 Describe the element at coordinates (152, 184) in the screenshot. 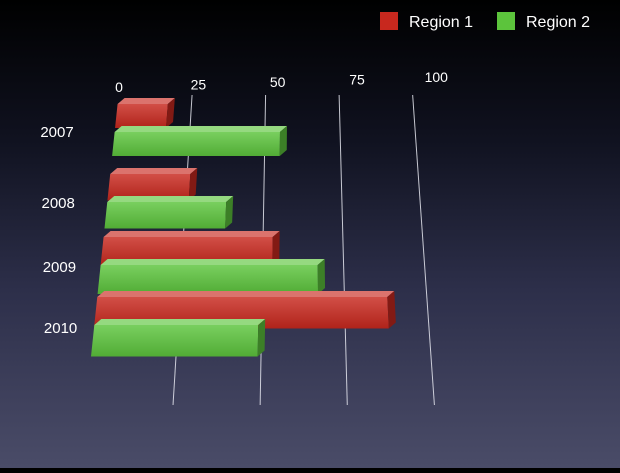

I see `bar-region-1-2008` at that location.